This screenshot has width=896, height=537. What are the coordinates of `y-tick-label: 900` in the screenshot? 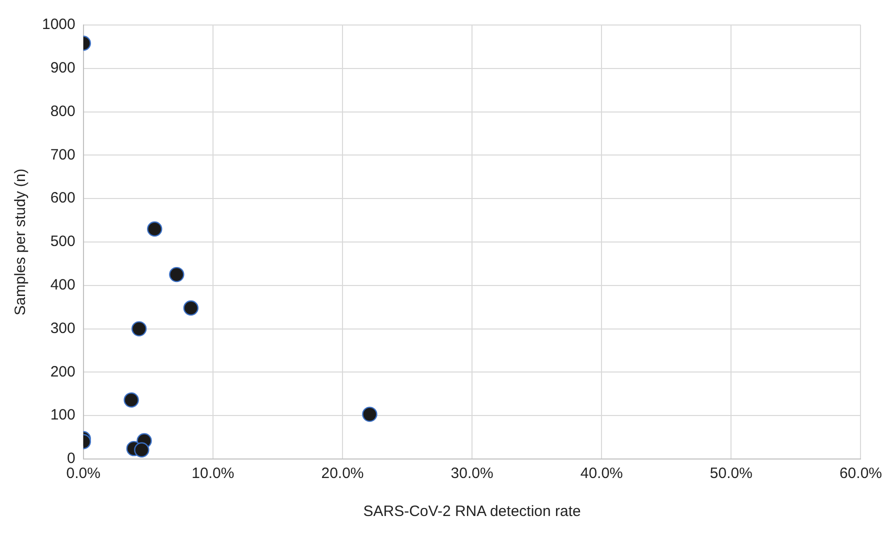 It's located at (63, 68).